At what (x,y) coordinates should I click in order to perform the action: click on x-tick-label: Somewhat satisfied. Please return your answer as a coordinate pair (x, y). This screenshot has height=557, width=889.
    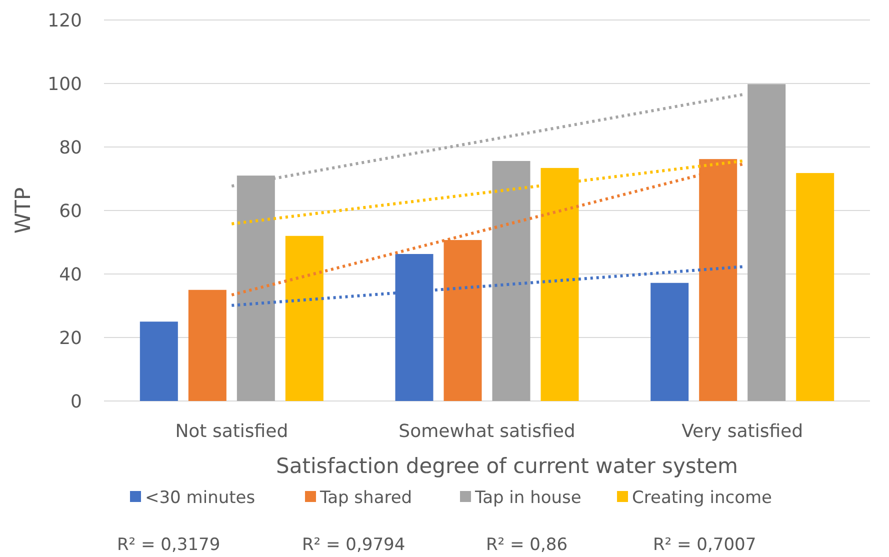
    Looking at the image, I should click on (487, 431).